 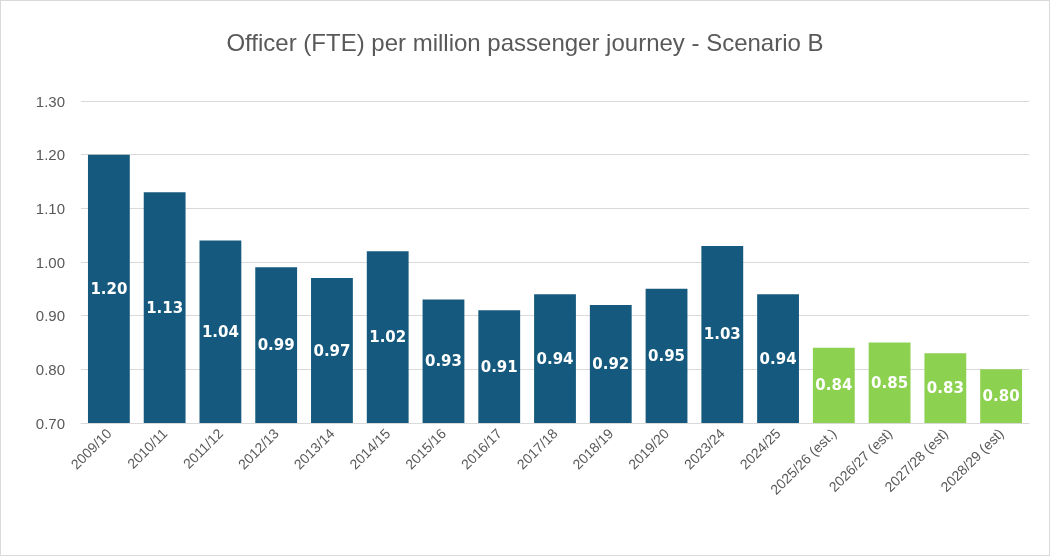 What do you see at coordinates (1001, 396) in the screenshot?
I see `data-label: 0.80` at bounding box center [1001, 396].